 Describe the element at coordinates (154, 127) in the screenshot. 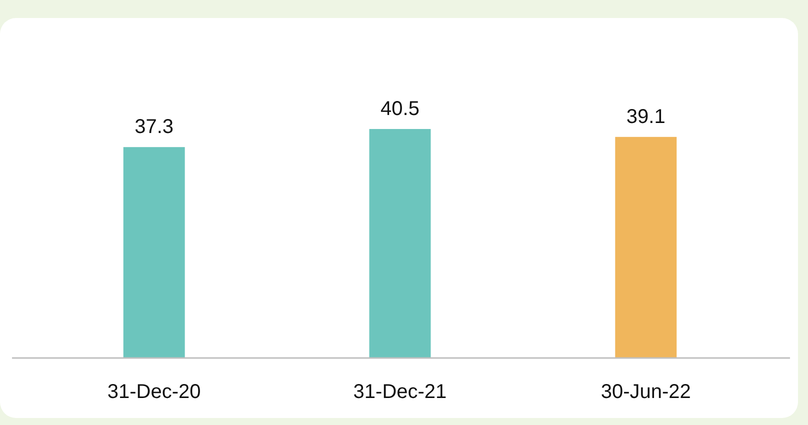

I see `data-label: 37.3` at that location.